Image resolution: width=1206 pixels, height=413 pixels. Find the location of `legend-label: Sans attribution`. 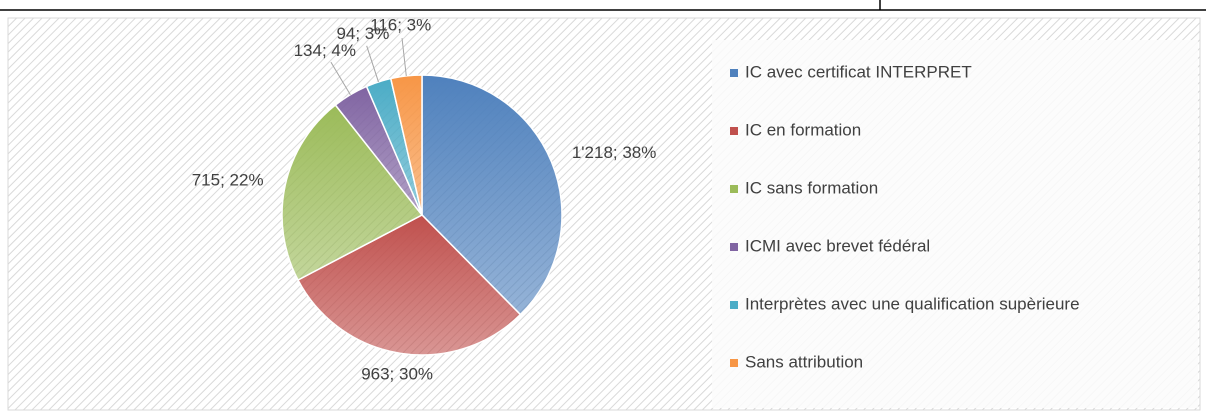

legend-label: Sans attribution is located at coordinates (804, 361).